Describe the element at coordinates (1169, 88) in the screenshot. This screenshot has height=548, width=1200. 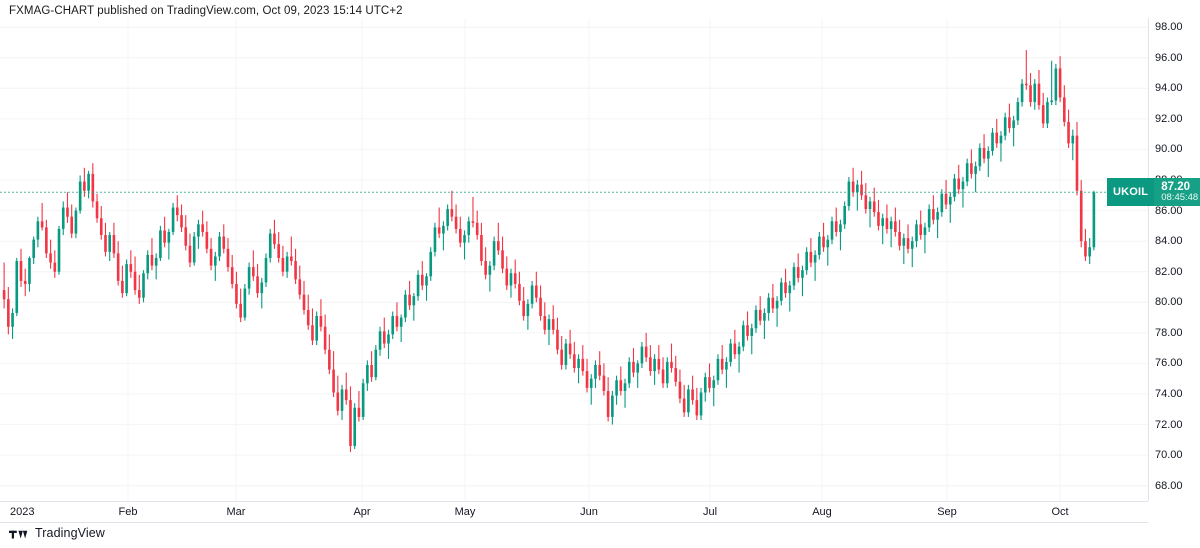
I see `price-tick-label: 94.00` at that location.